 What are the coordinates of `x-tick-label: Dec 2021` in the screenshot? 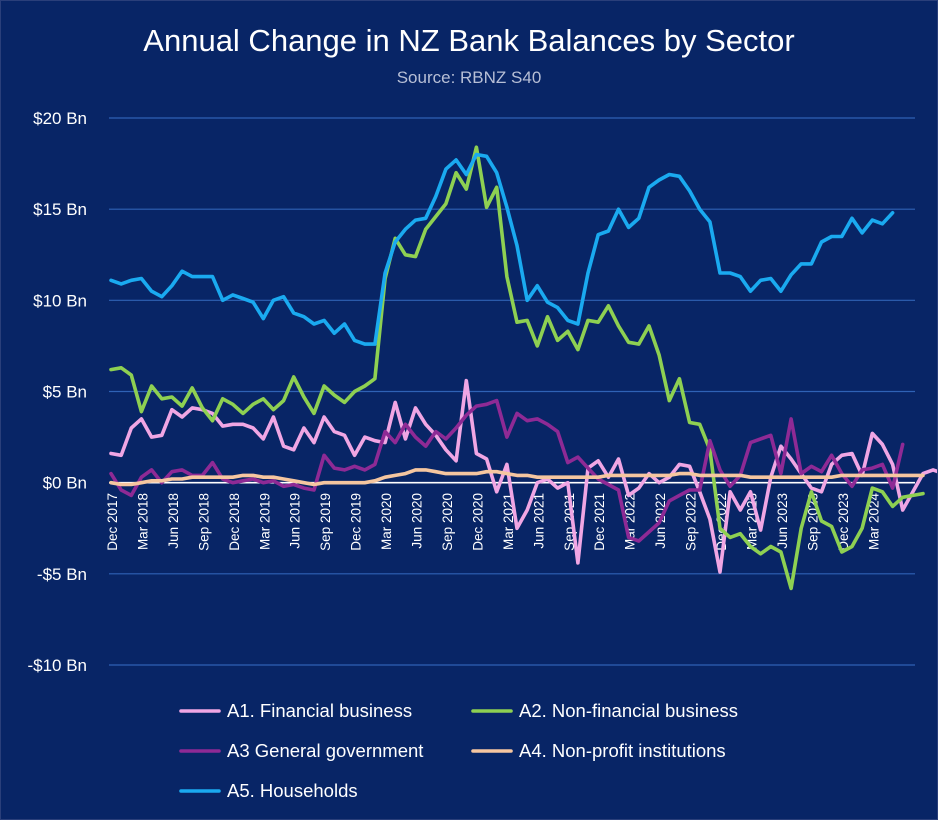 It's located at (599, 522).